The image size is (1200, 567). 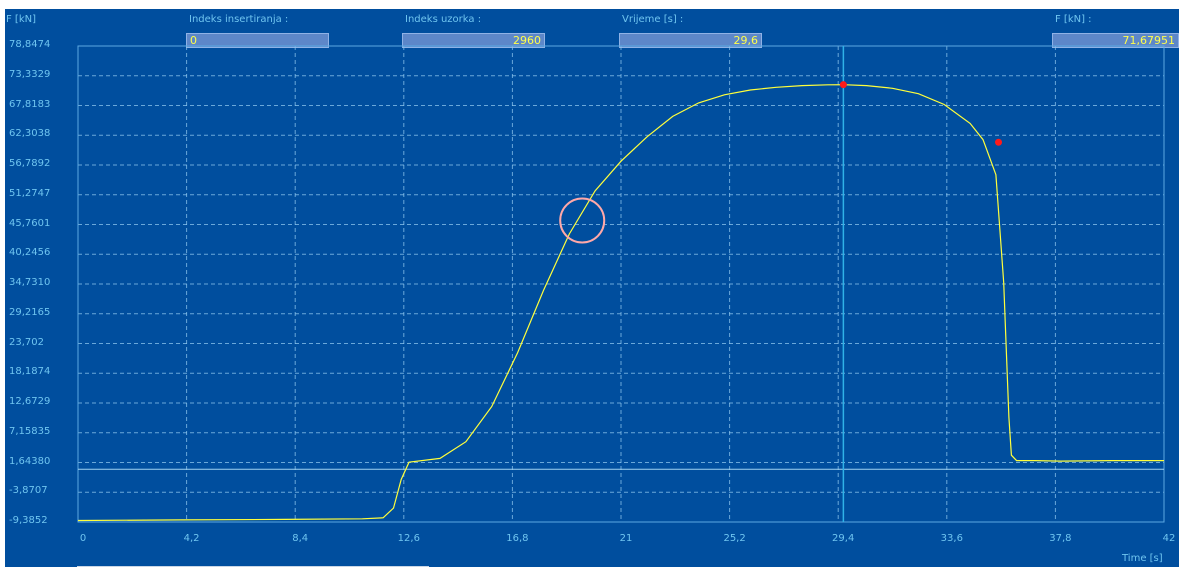 I want to click on force-field: 71,67951, so click(x=1115, y=40).